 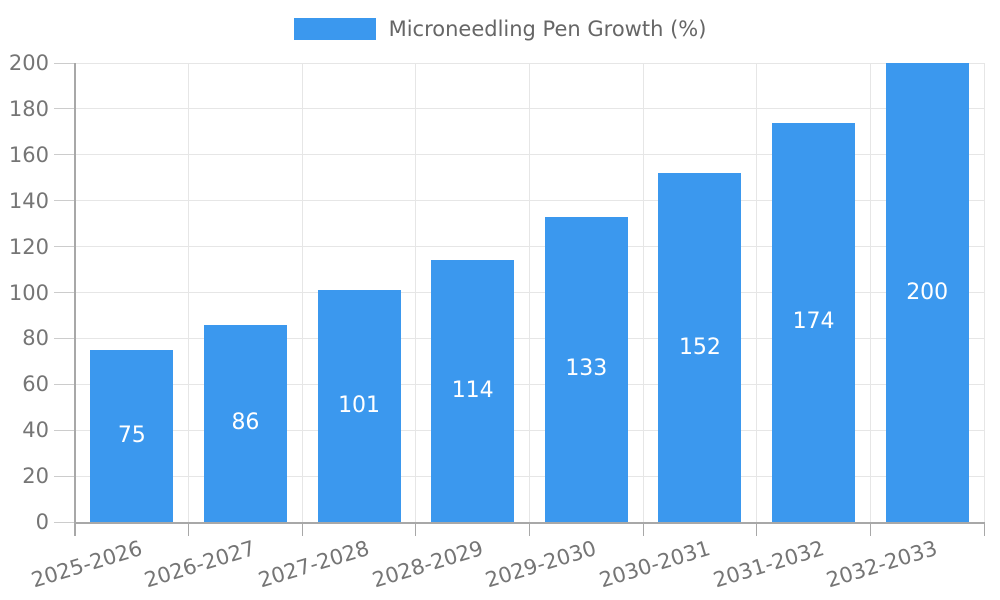 I want to click on bar: 174, so click(x=814, y=322).